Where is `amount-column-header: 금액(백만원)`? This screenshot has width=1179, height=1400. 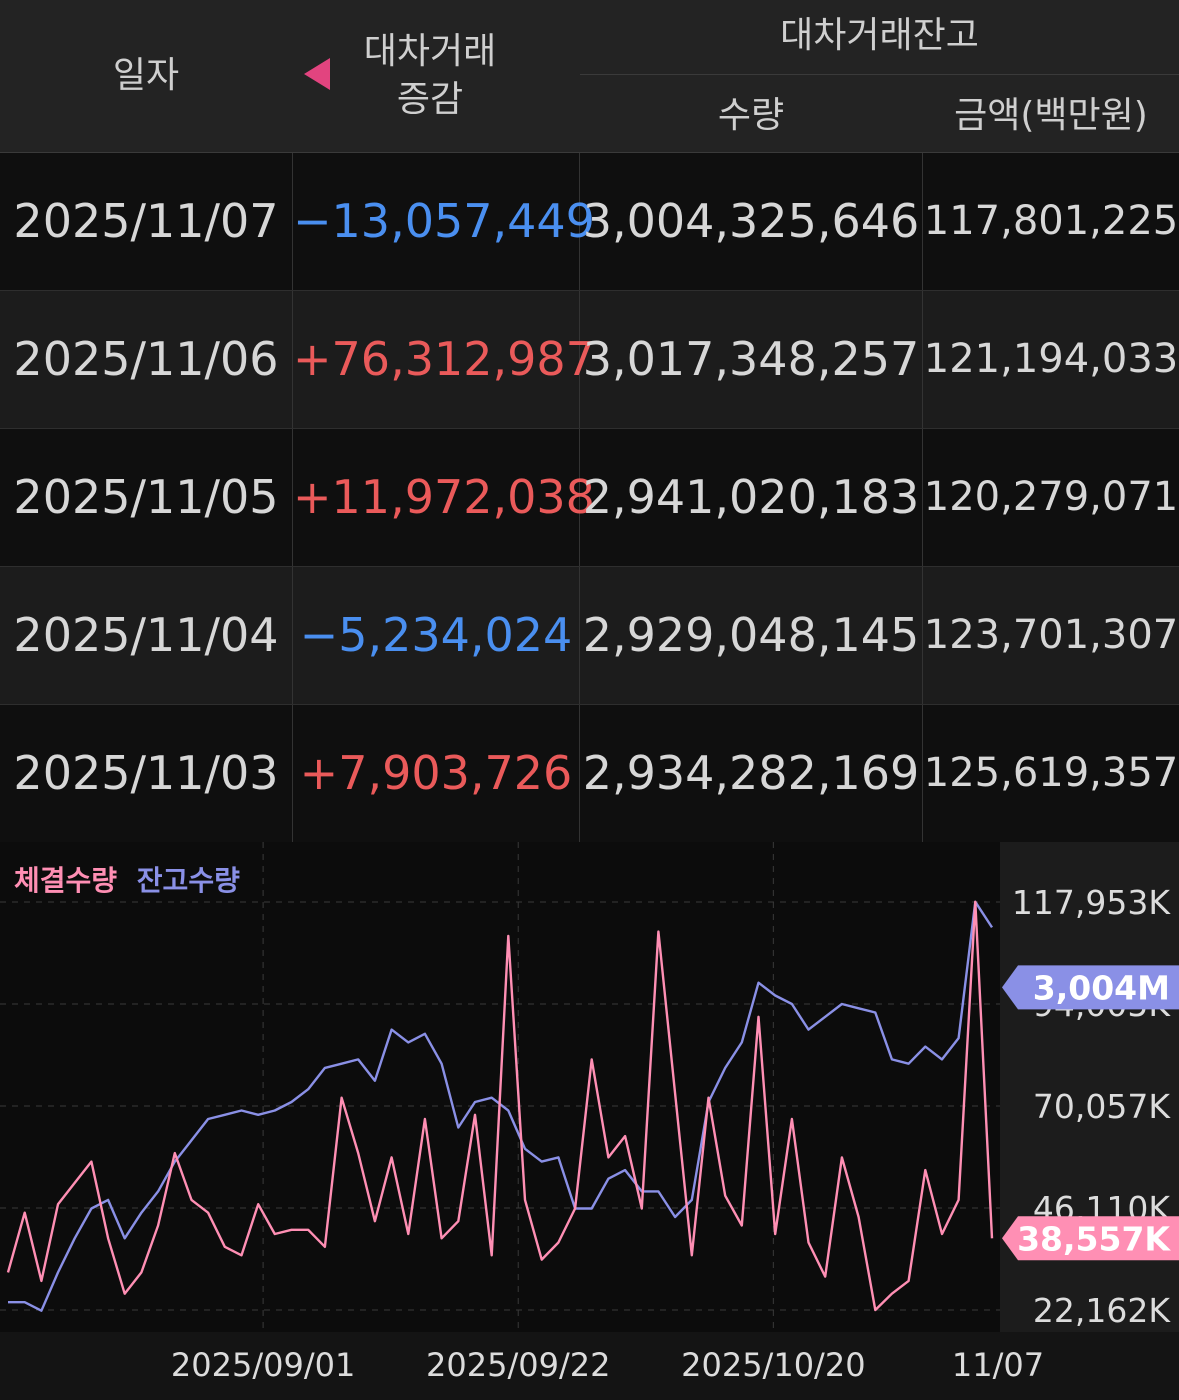 amount-column-header: 금액(백만원) is located at coordinates (1051, 115).